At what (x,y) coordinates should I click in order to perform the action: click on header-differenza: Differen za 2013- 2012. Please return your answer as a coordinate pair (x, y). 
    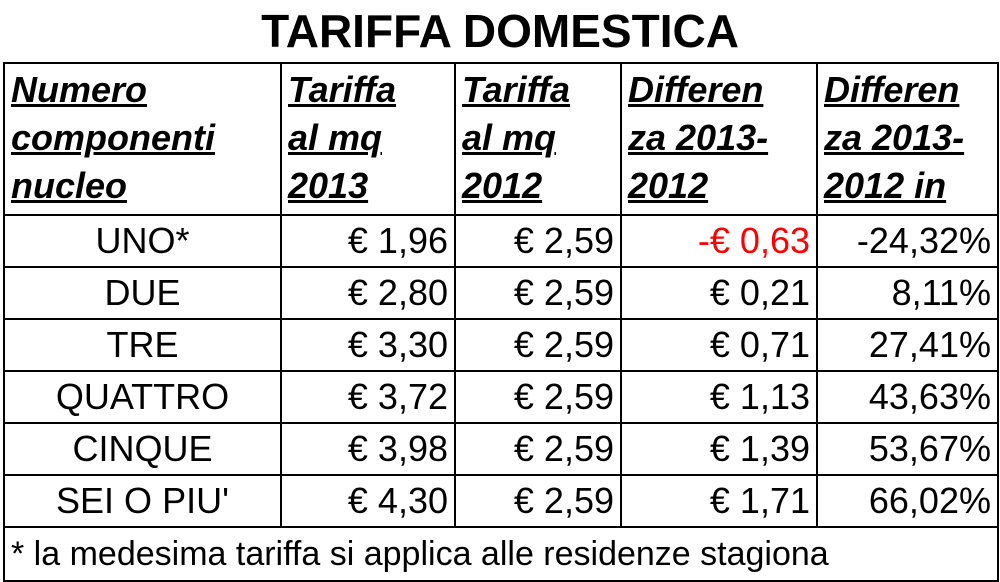
    Looking at the image, I should click on (719, 139).